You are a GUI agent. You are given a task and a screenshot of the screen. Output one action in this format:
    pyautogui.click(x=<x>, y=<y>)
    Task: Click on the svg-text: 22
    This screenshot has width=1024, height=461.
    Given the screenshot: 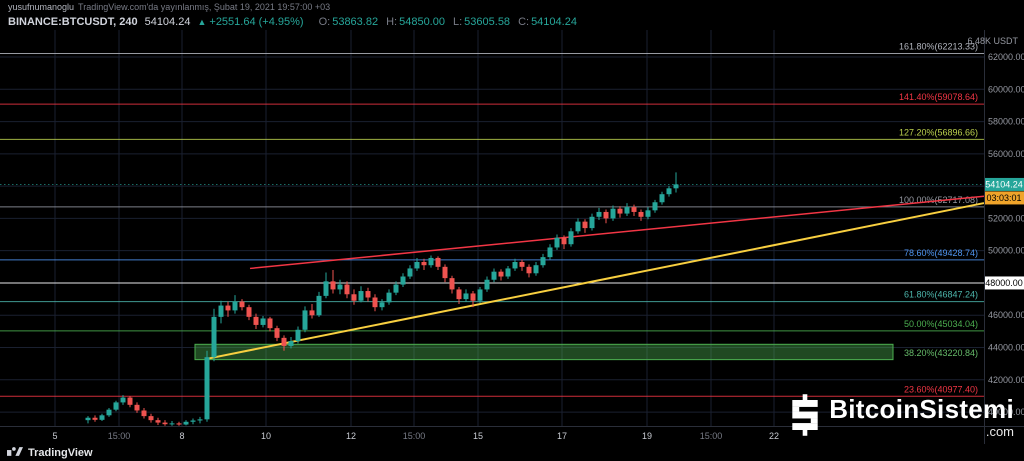 What is the action you would take?
    pyautogui.click(x=774, y=436)
    